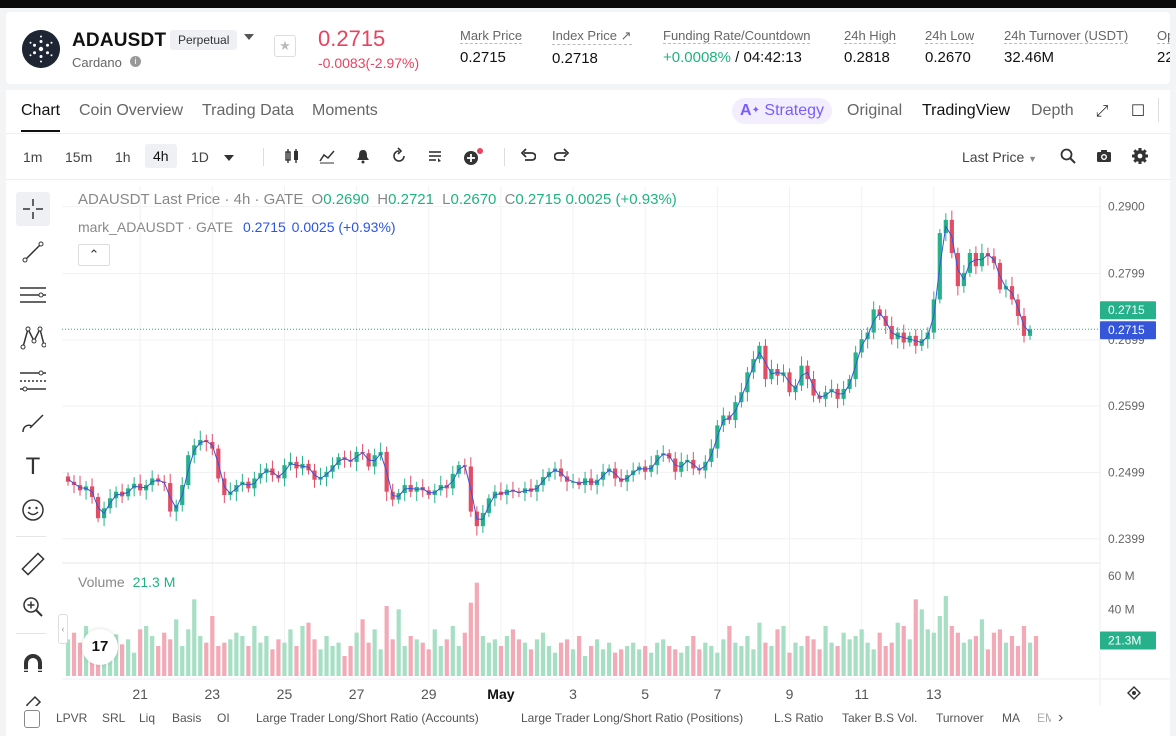  Describe the element at coordinates (161, 156) in the screenshot. I see `timeframe-4h: 4h` at that location.